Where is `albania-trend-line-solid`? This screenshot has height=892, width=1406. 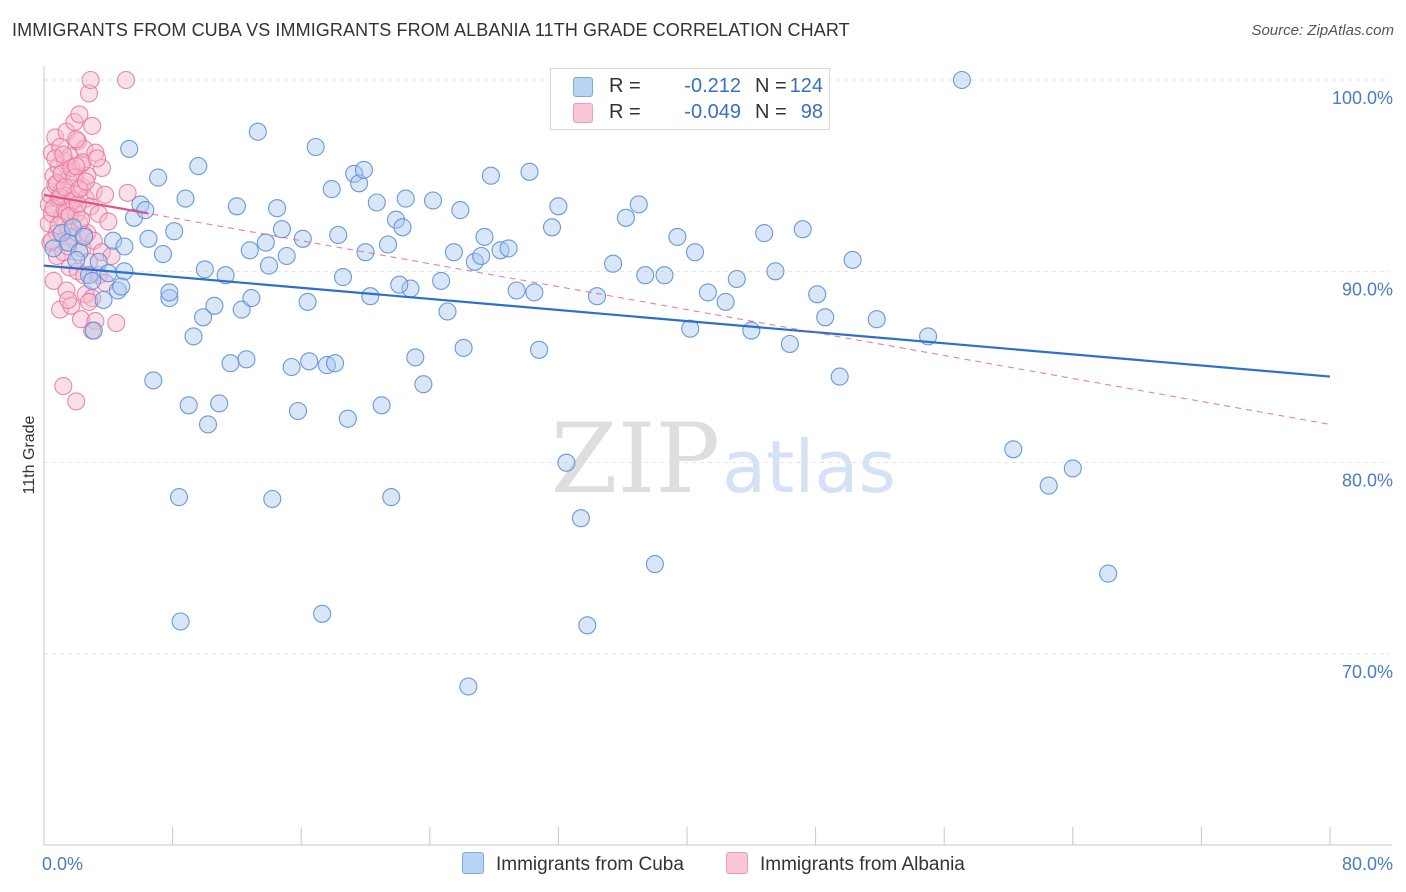
albania-trend-line-solid is located at coordinates (96, 204).